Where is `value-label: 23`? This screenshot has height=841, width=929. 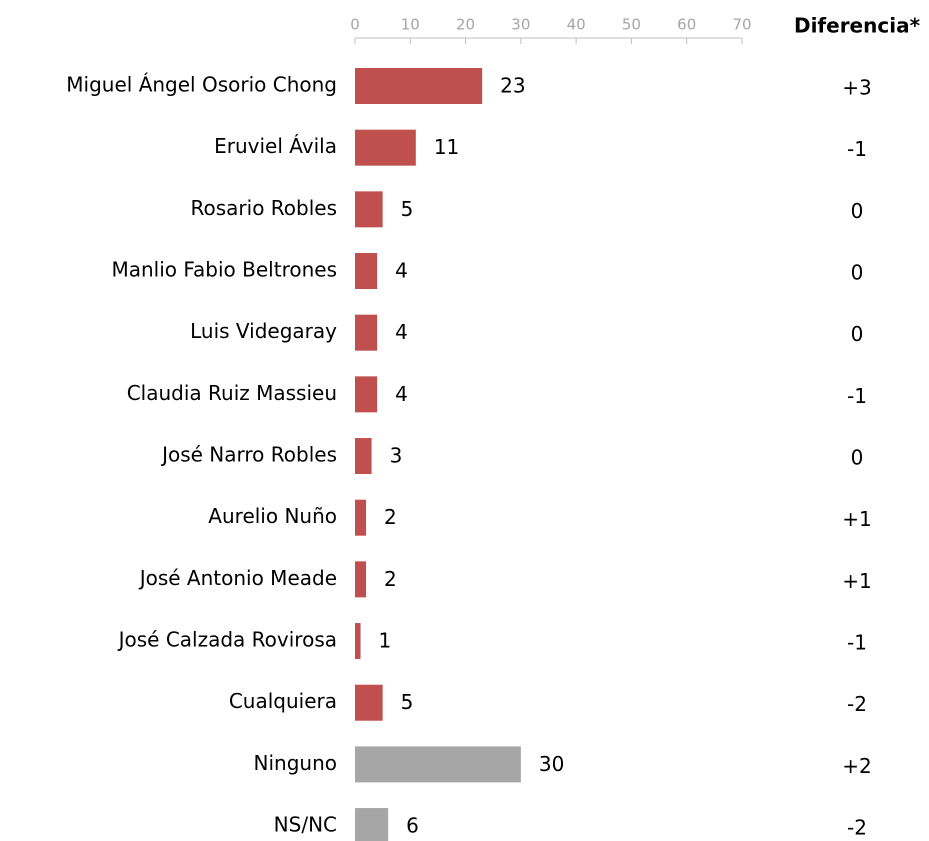
value-label: 23 is located at coordinates (512, 86).